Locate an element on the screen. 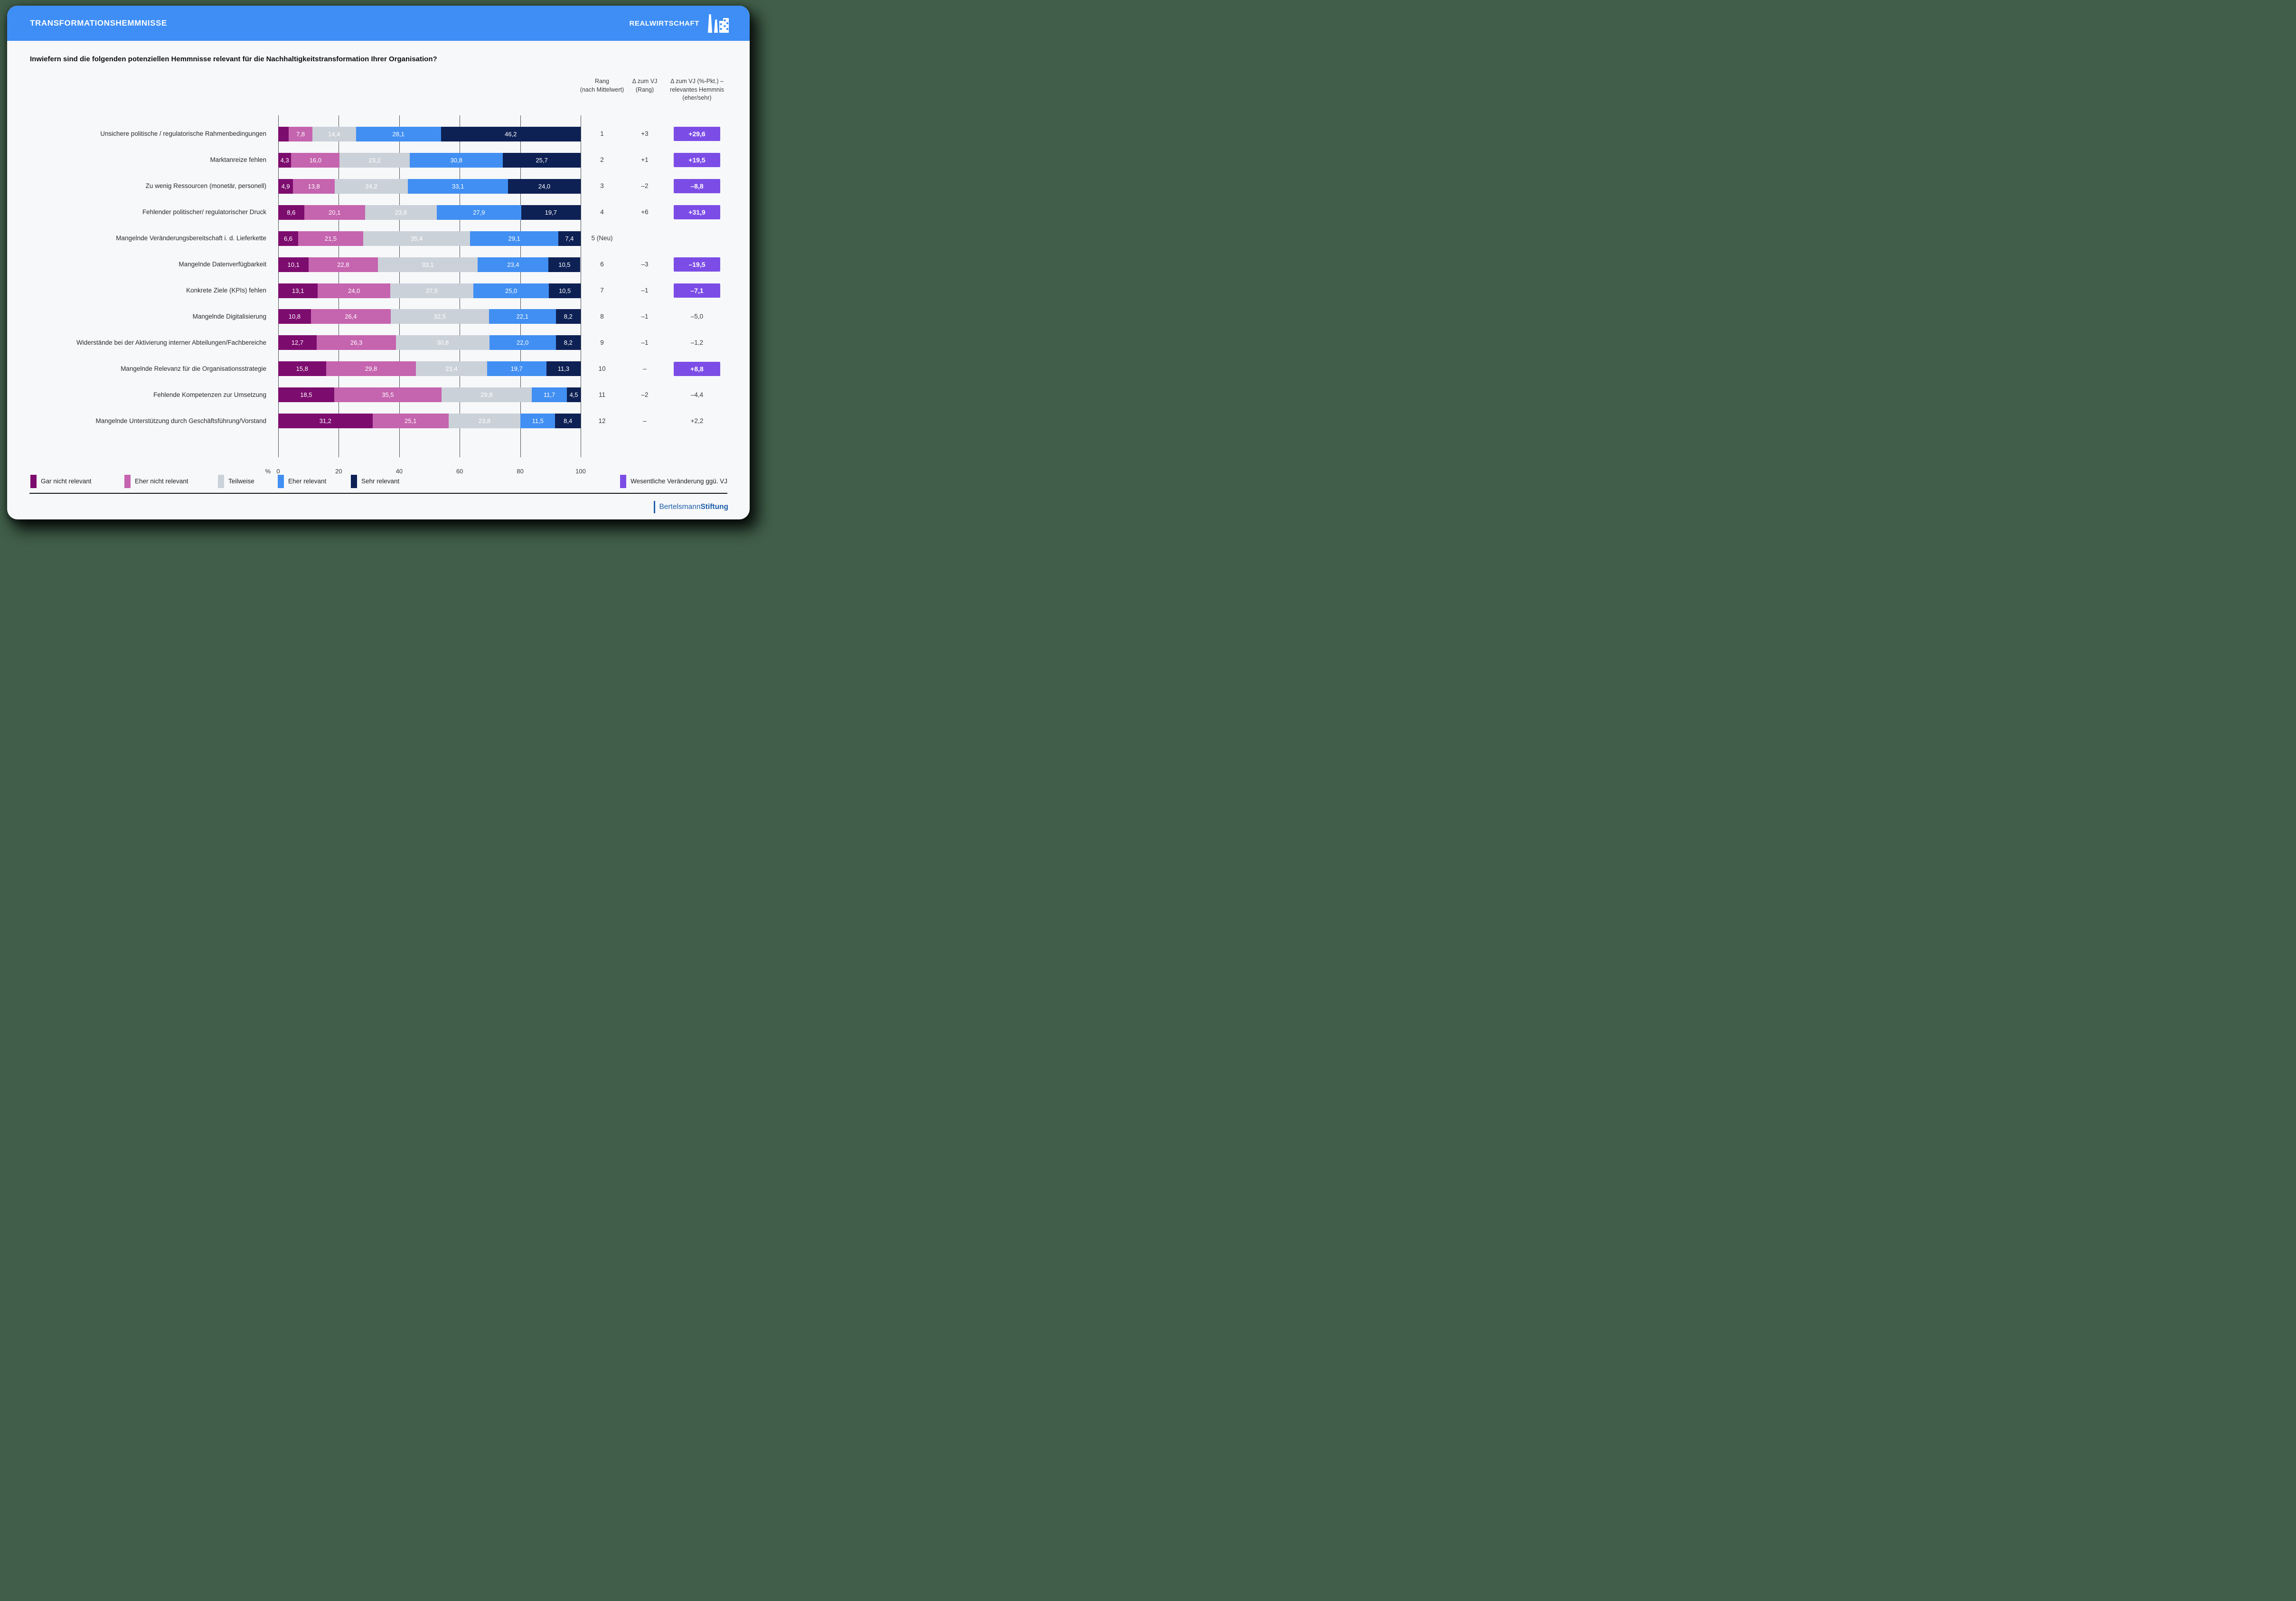  bar-segment: 19,7 is located at coordinates (516, 369).